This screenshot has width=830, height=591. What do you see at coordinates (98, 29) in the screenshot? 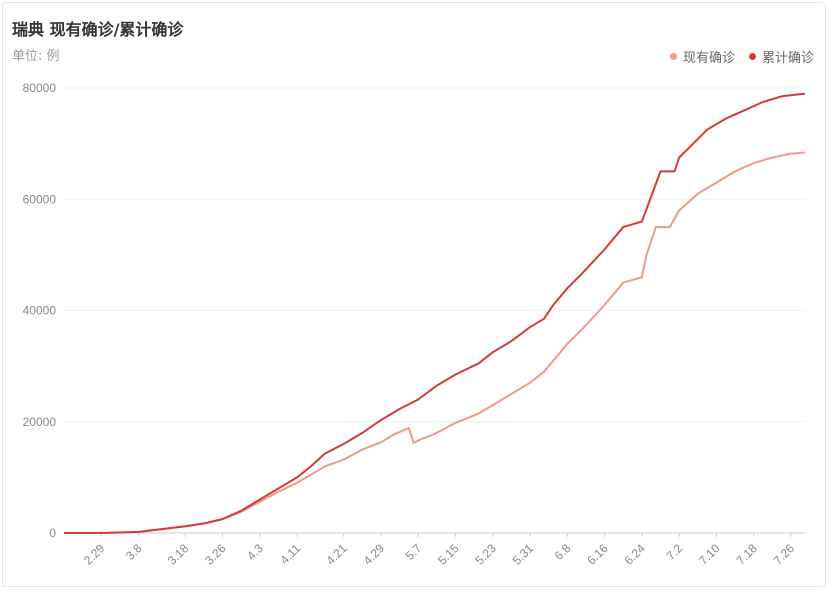
I see `chart-title: 瑞典 现有确诊/累计确诊` at bounding box center [98, 29].